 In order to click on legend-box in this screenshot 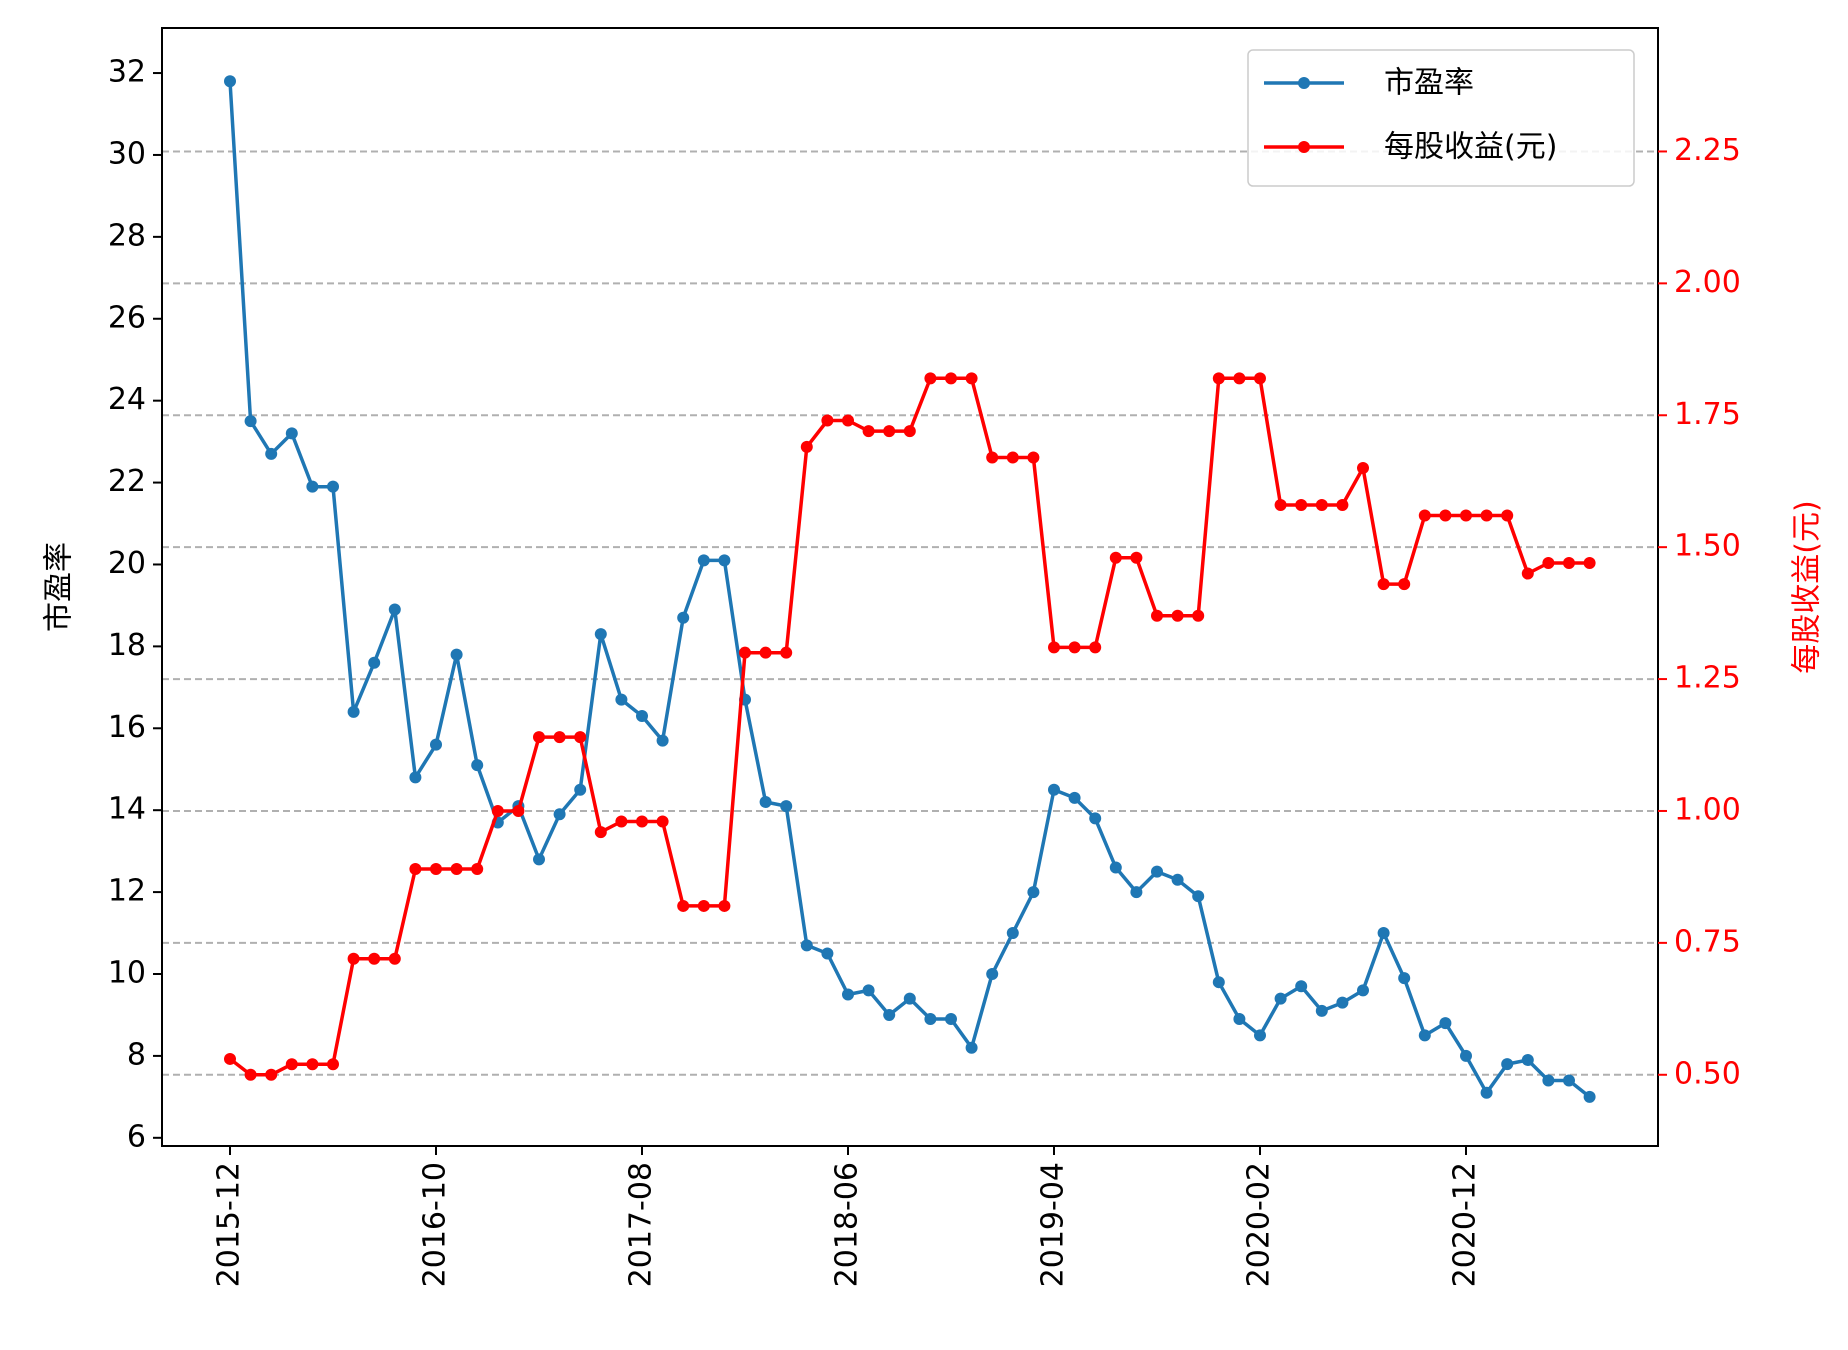, I will do `click(1441, 118)`.